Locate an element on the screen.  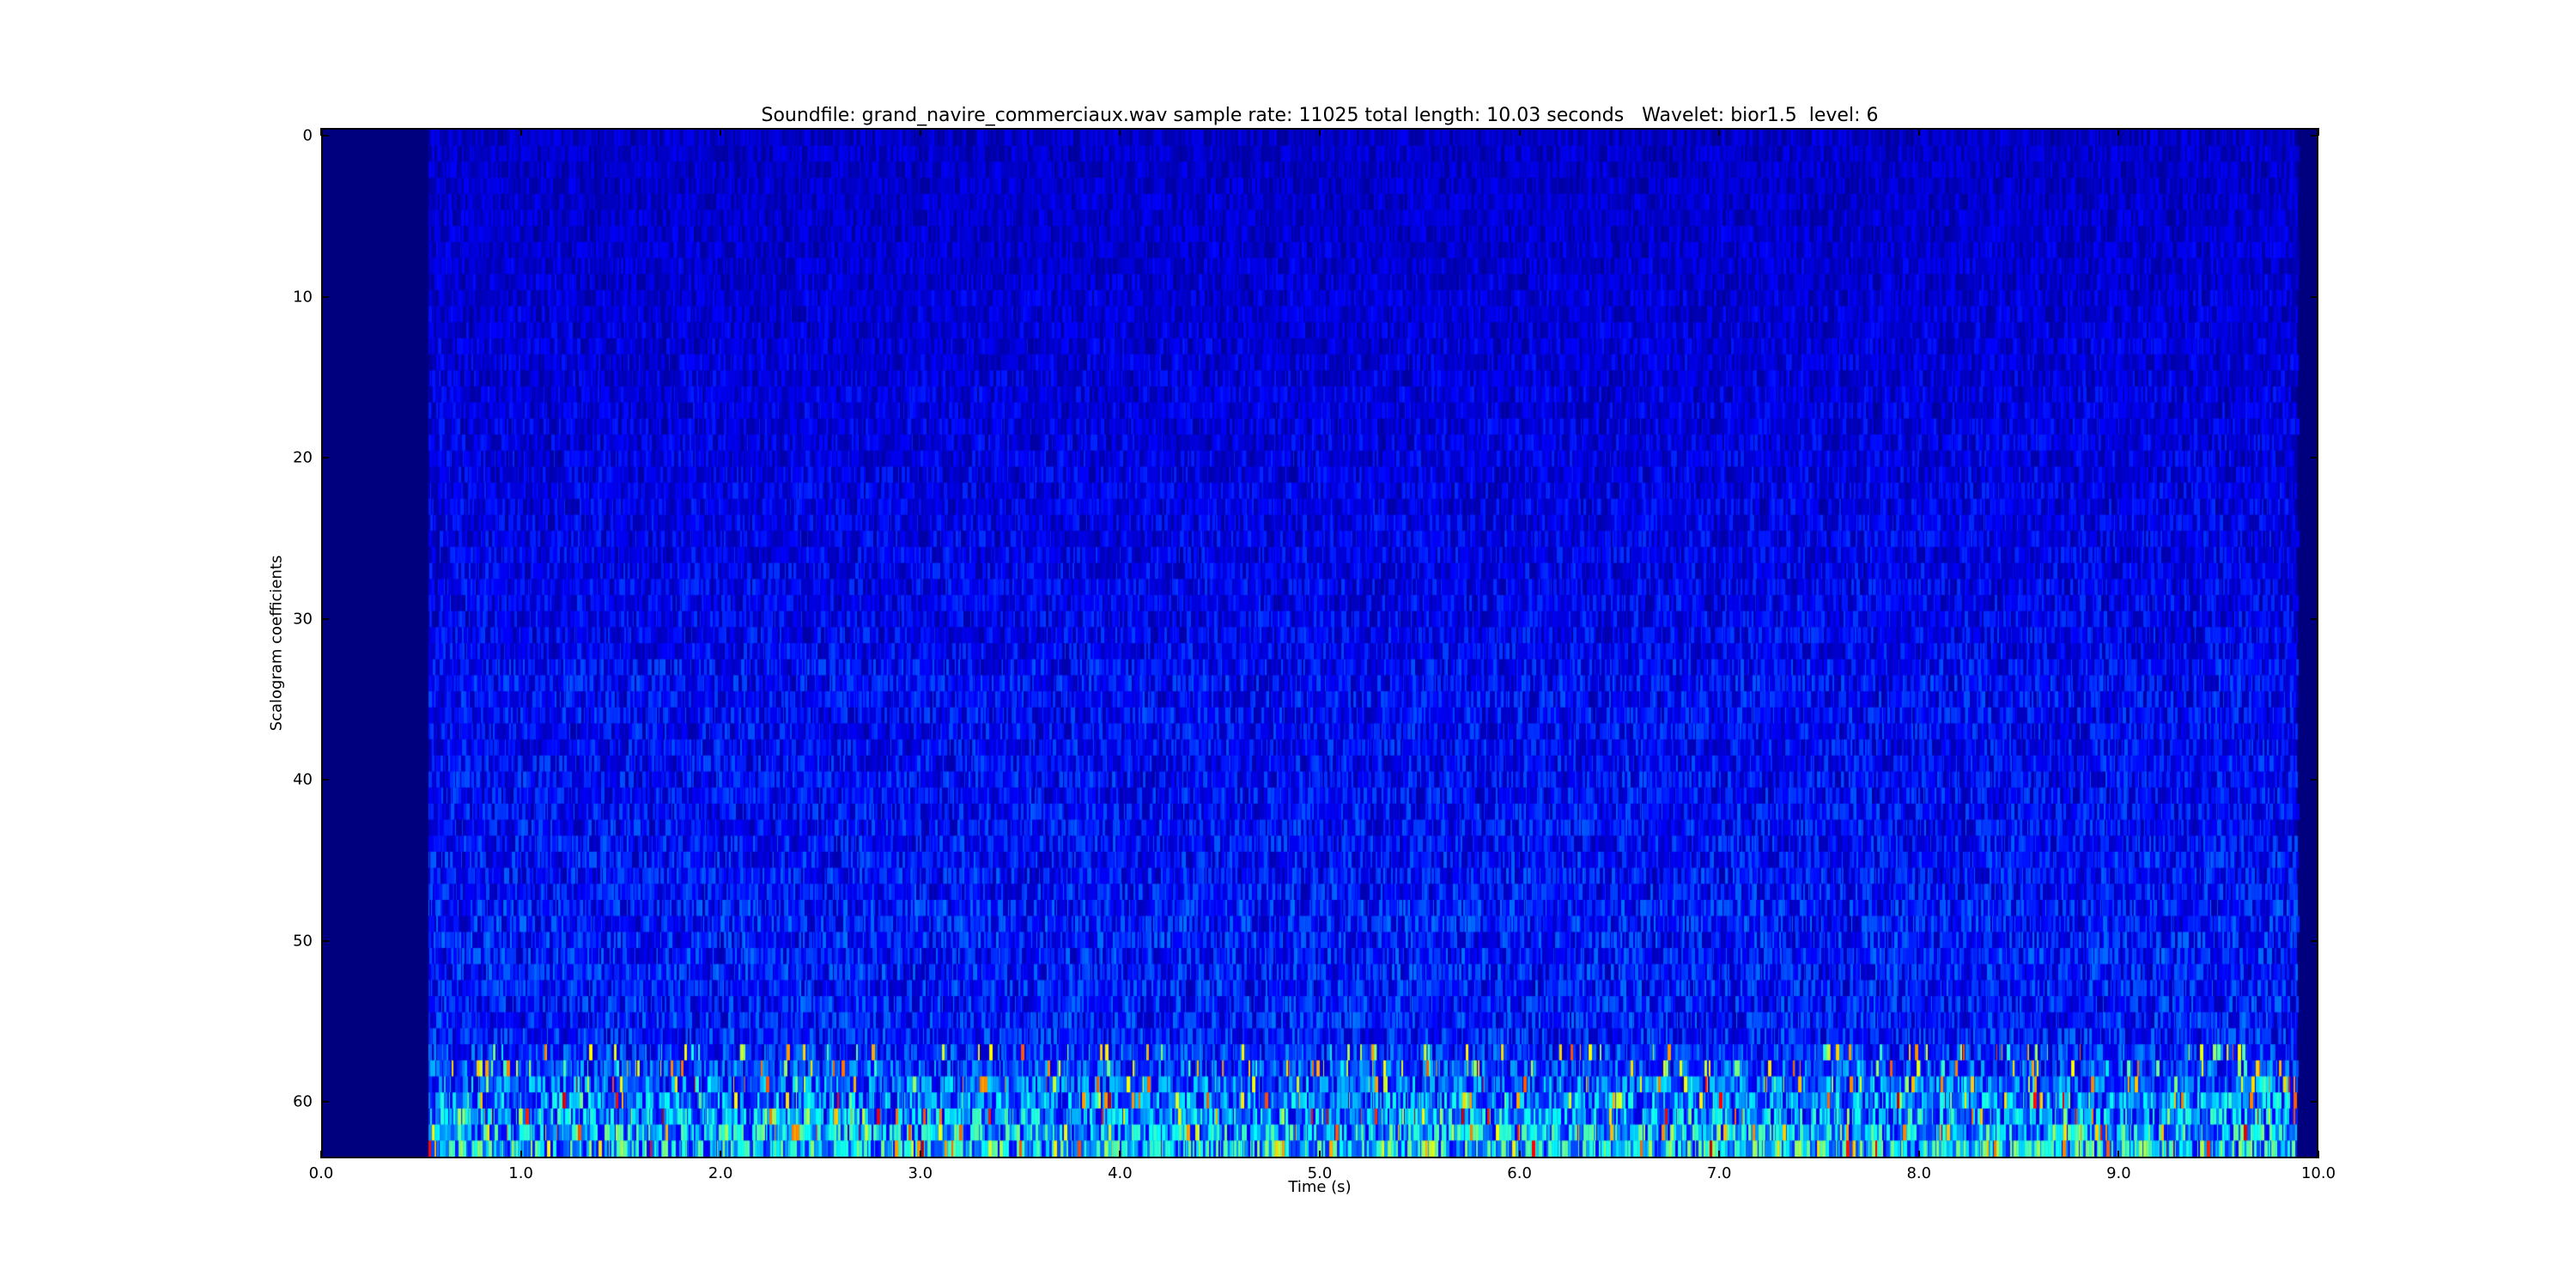
y-tick-label: 0 is located at coordinates (307, 135).